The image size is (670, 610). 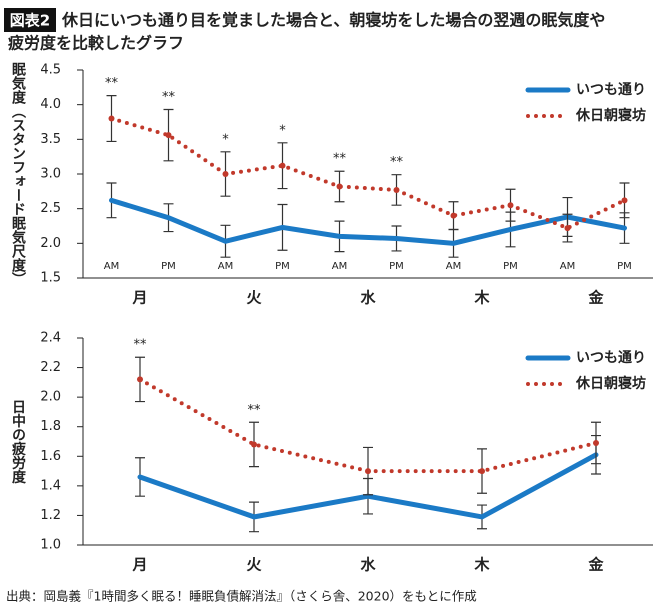 What do you see at coordinates (50, 338) in the screenshot?
I see `y-tick-label: 2.4` at bounding box center [50, 338].